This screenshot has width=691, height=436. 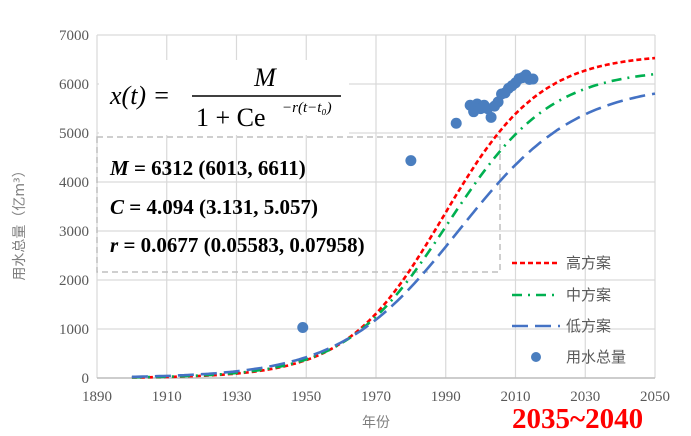 I want to click on y-axis-title: 用水总量（亿m³）, so click(x=20, y=221).